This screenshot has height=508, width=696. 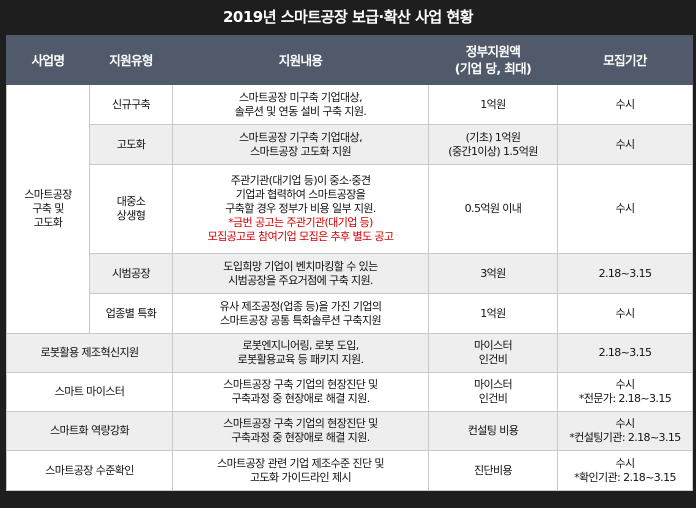 What do you see at coordinates (131, 313) in the screenshot?
I see `support-type-cell: 업종별 특화` at bounding box center [131, 313].